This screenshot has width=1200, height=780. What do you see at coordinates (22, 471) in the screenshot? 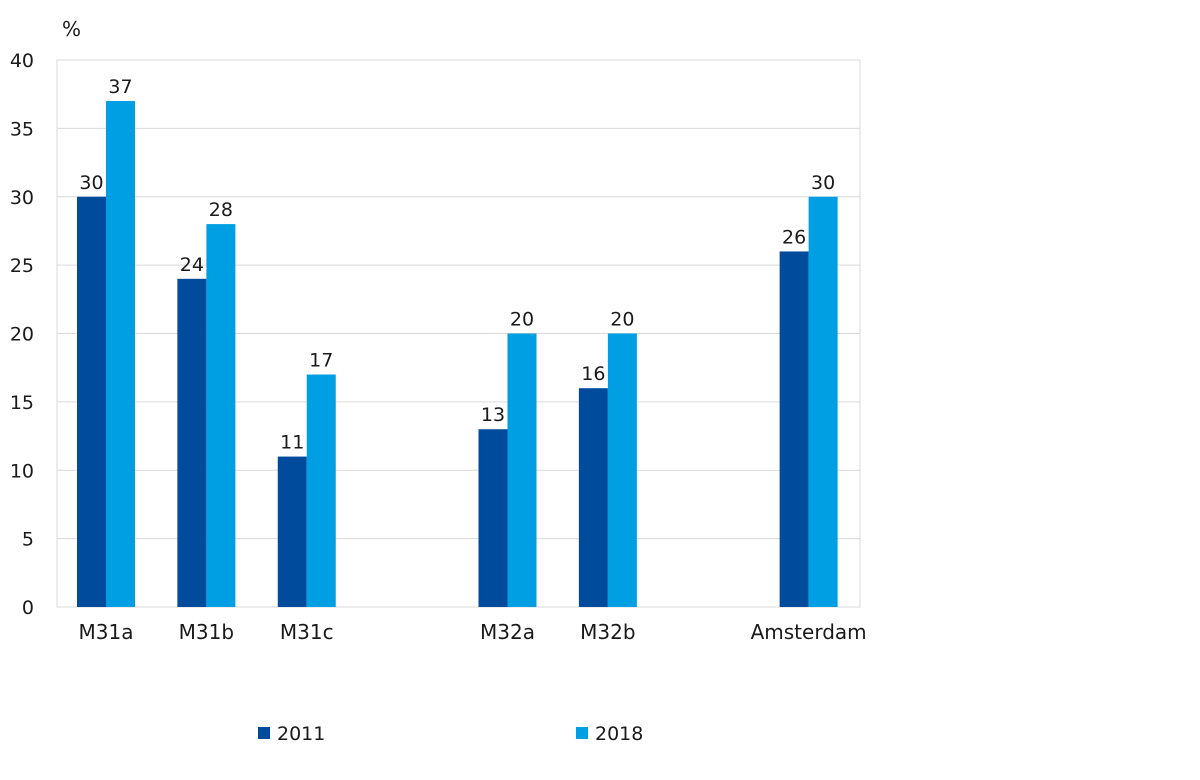
I see `y-tick-label: 10` at bounding box center [22, 471].